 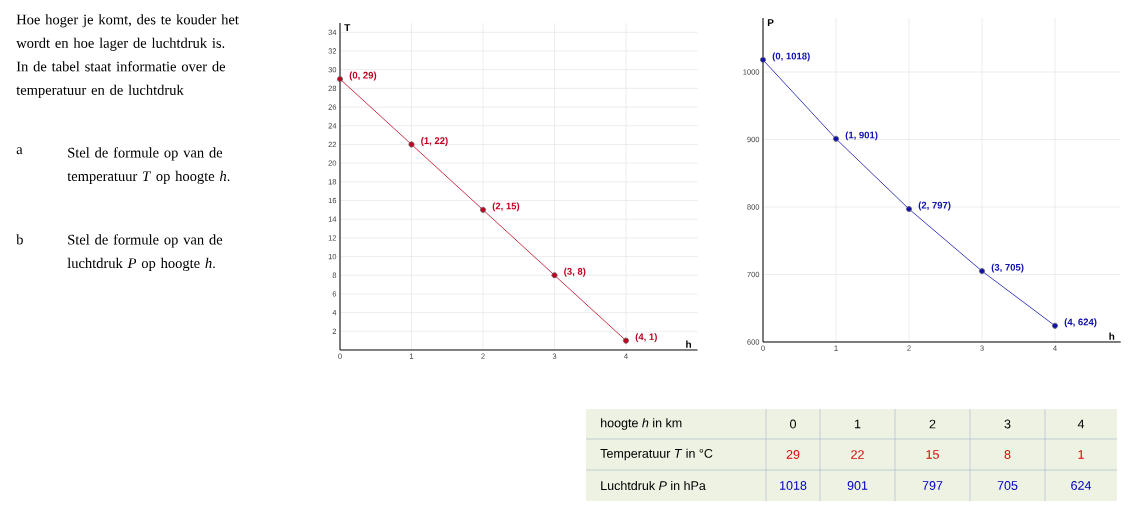 What do you see at coordinates (656, 454) in the screenshot?
I see `y-tick-label: Temperatuur T in °C` at bounding box center [656, 454].